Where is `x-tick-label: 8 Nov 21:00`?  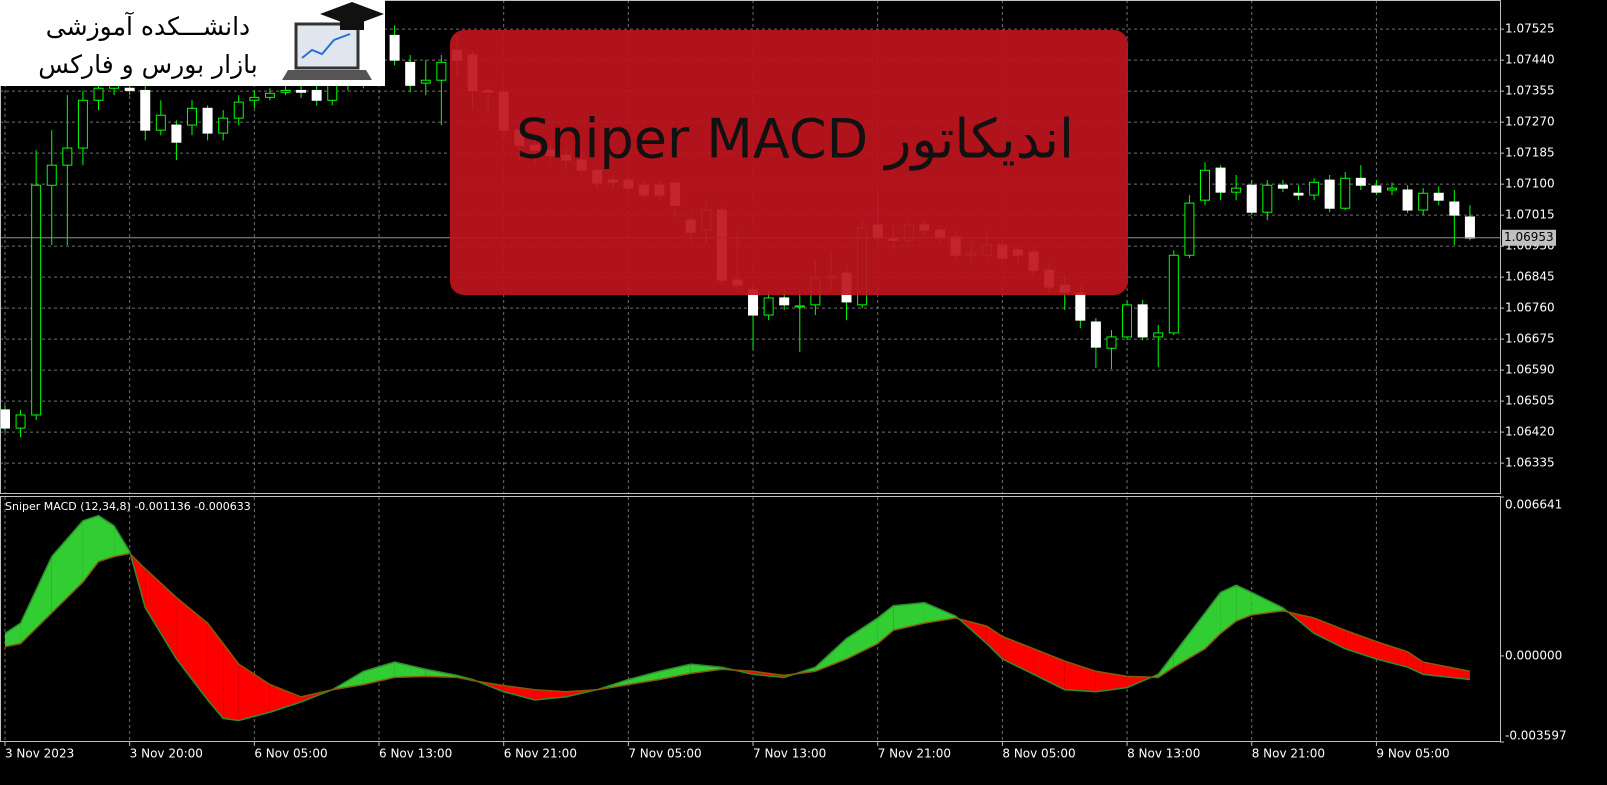
x-tick-label: 8 Nov 21:00 is located at coordinates (1288, 754).